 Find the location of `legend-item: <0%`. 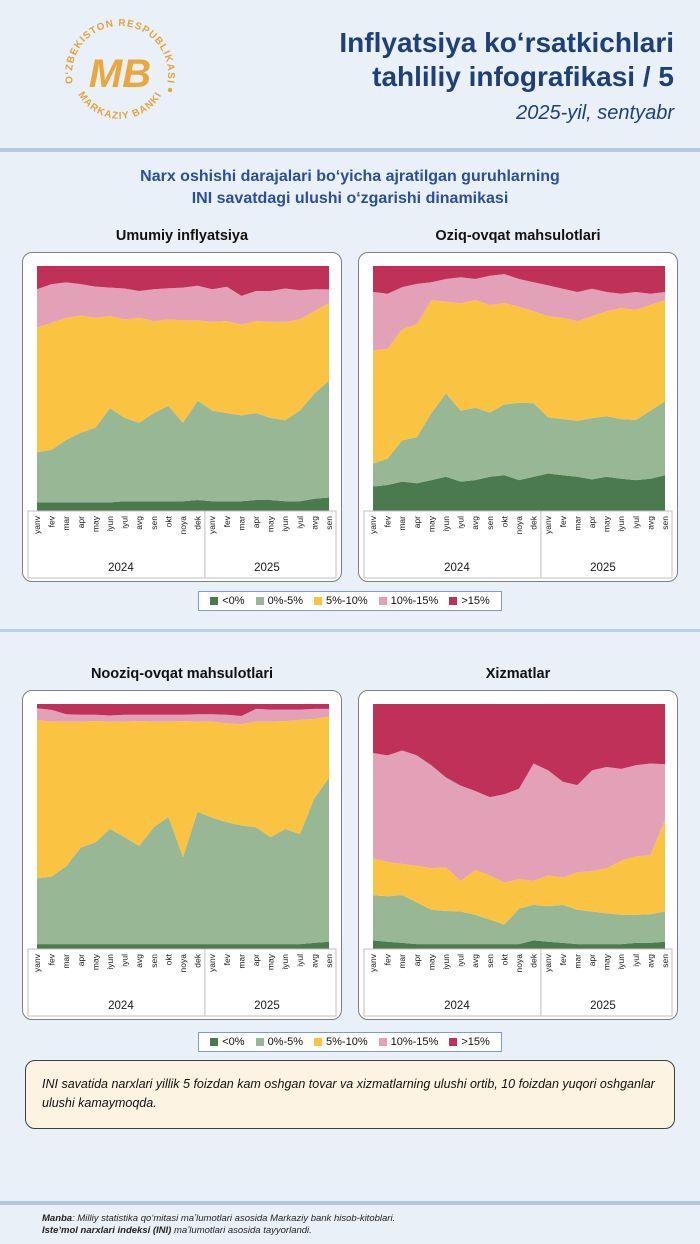

legend-item: <0% is located at coordinates (227, 601).